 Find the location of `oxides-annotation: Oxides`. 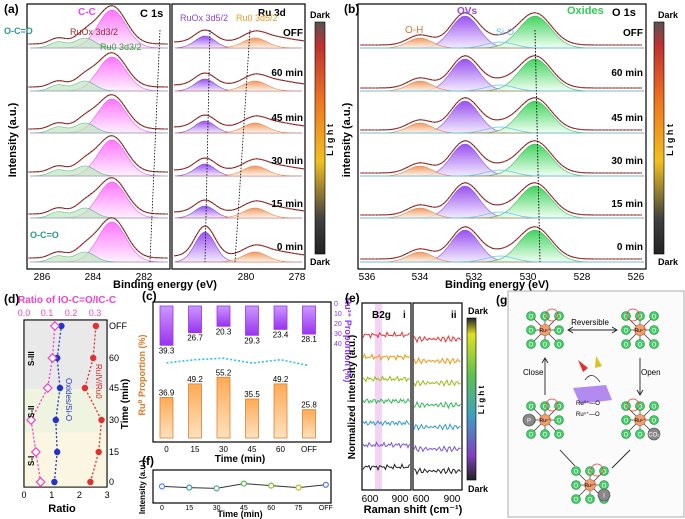

oxides-annotation: Oxides is located at coordinates (585, 11).